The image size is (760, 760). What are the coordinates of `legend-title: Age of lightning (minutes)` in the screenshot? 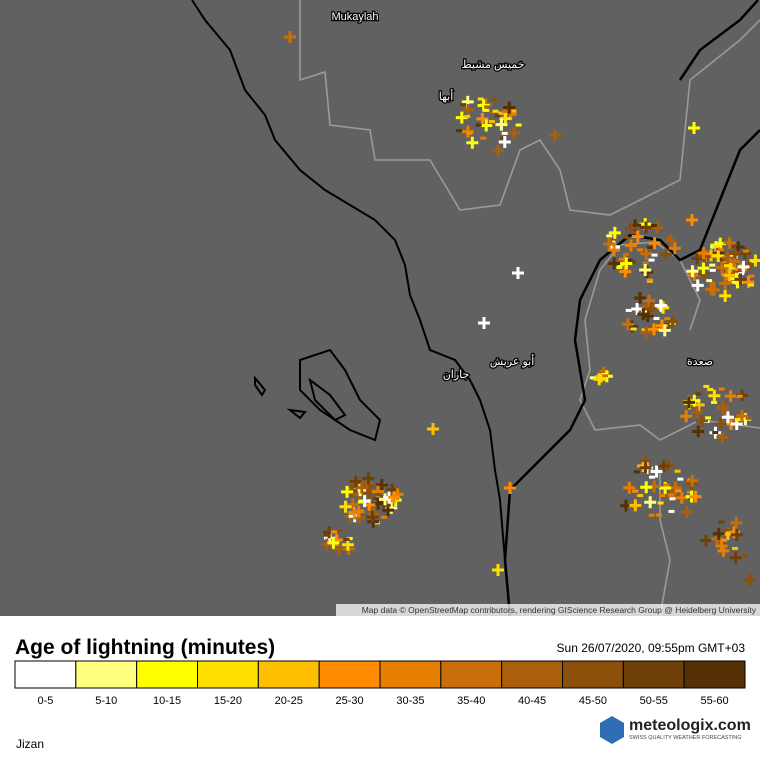 It's located at (145, 647).